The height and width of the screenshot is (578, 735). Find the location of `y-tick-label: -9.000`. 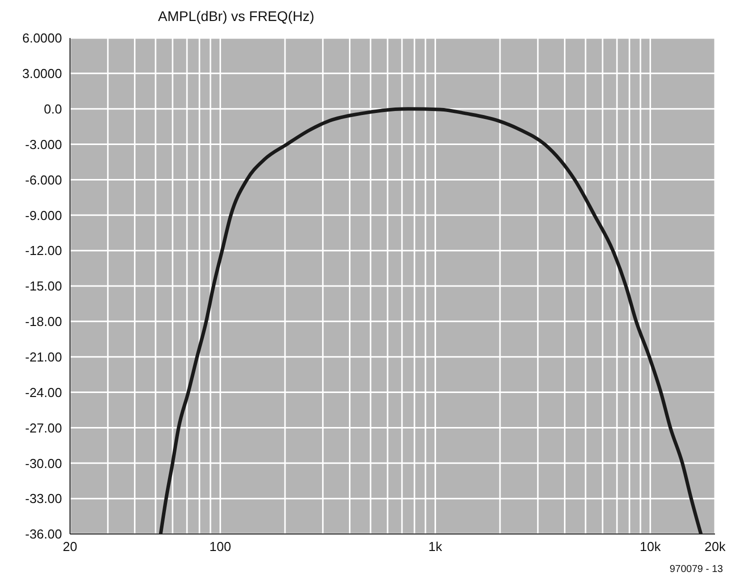

y-tick-label: -9.000 is located at coordinates (43, 215).